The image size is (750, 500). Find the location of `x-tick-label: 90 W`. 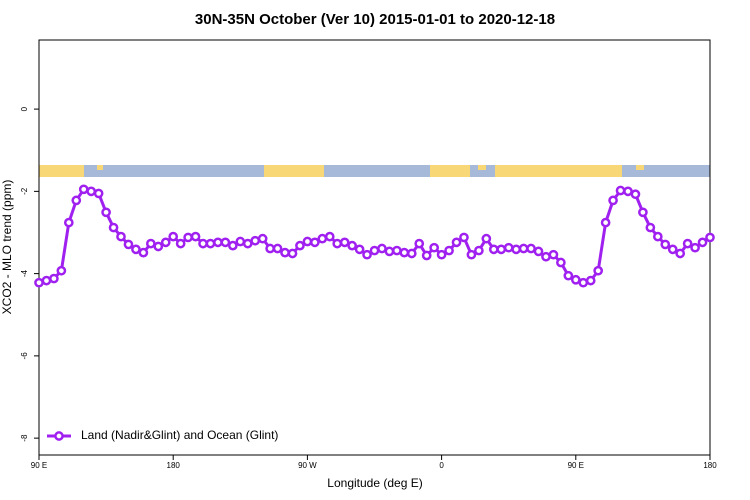

x-tick-label: 90 W is located at coordinates (307, 465).